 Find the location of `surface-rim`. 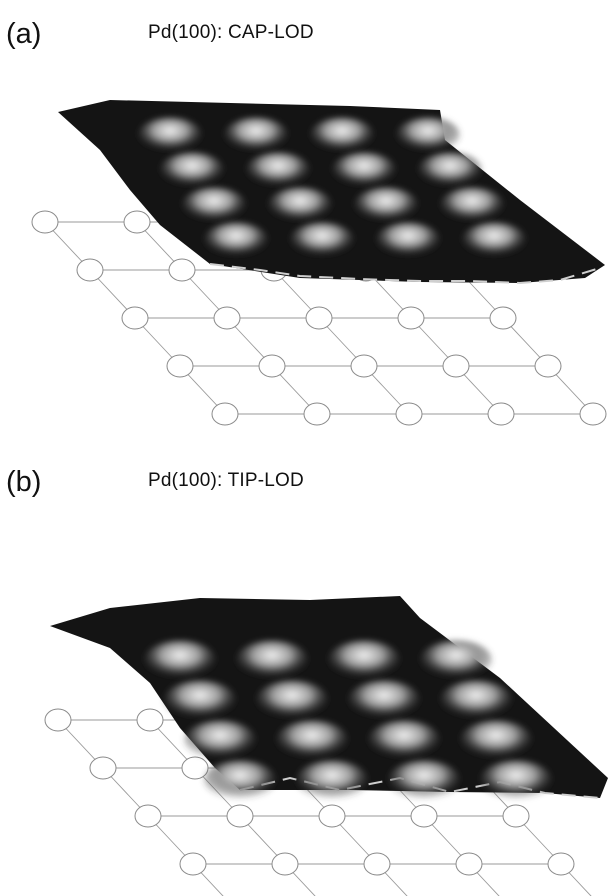

surface-rim is located at coordinates (405, 274).